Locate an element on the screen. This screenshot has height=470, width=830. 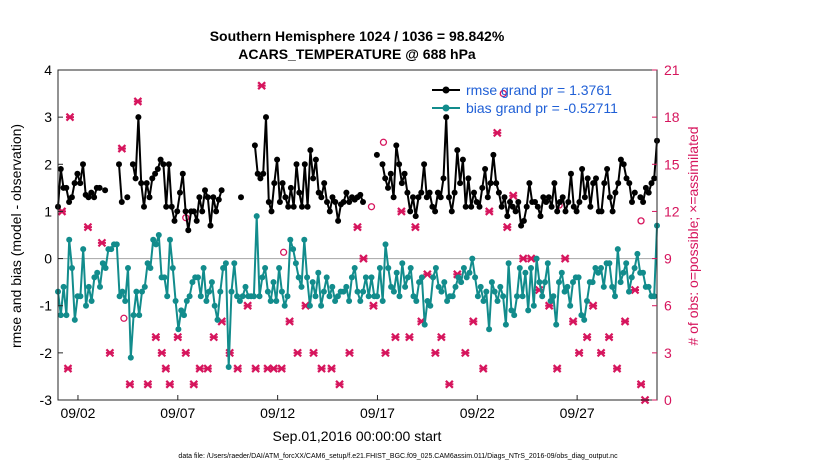
x-tick-label: 09/12 is located at coordinates (277, 413).